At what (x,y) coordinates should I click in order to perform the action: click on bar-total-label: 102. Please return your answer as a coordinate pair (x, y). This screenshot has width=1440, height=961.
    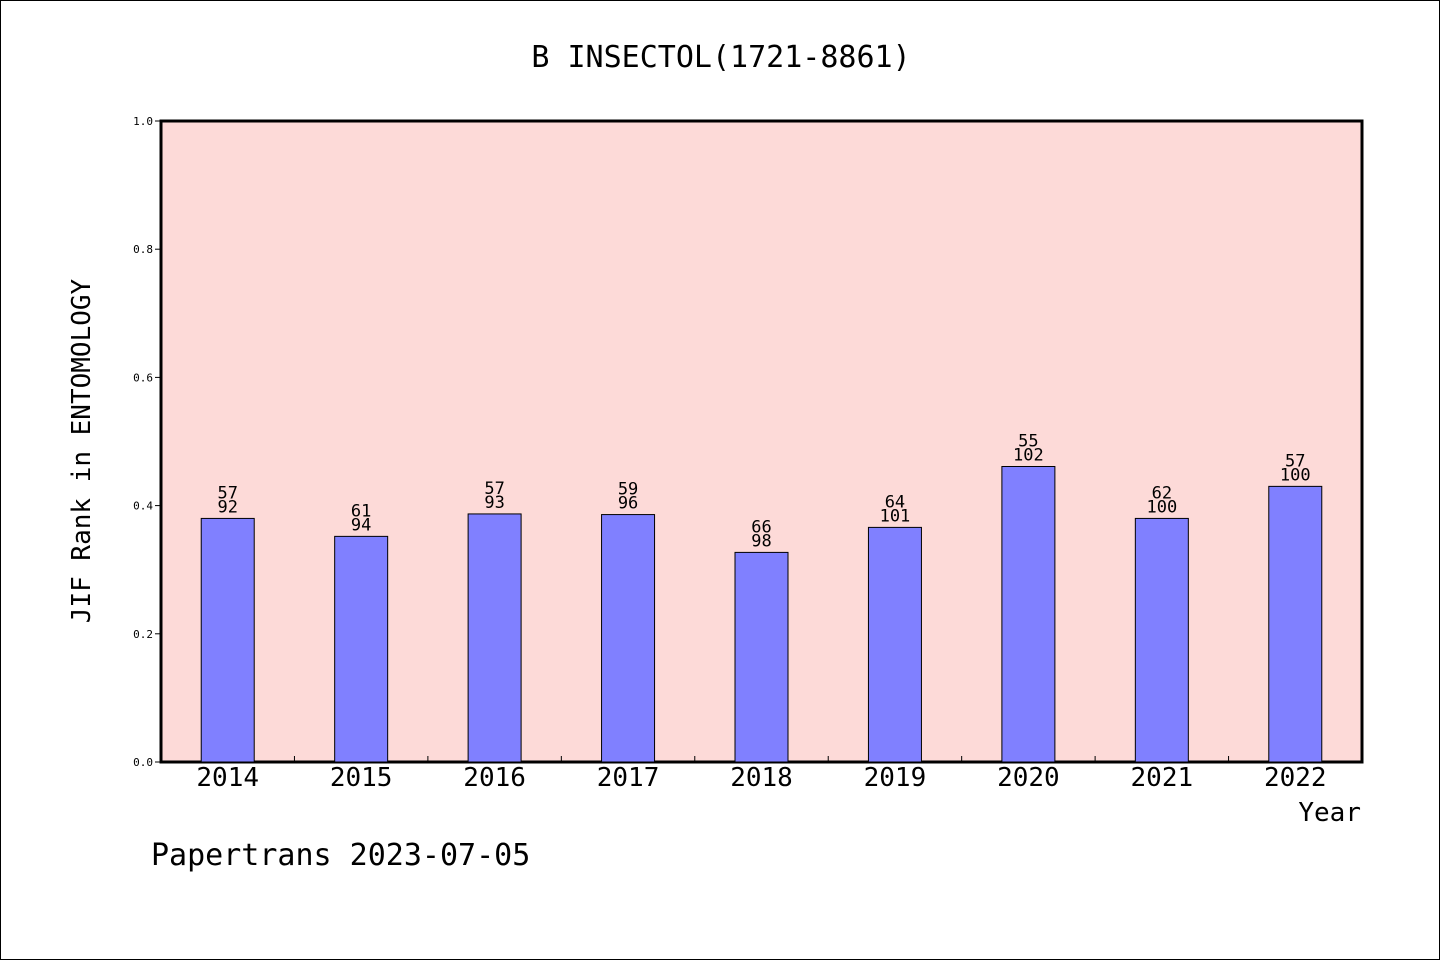
    Looking at the image, I should click on (1028, 455).